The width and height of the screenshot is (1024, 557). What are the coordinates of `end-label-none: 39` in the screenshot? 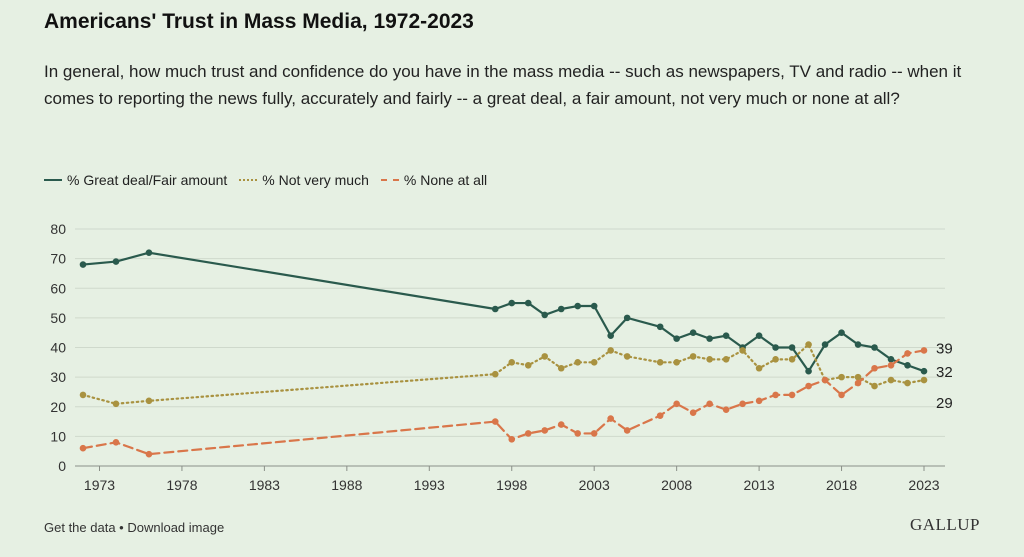 It's located at (944, 348).